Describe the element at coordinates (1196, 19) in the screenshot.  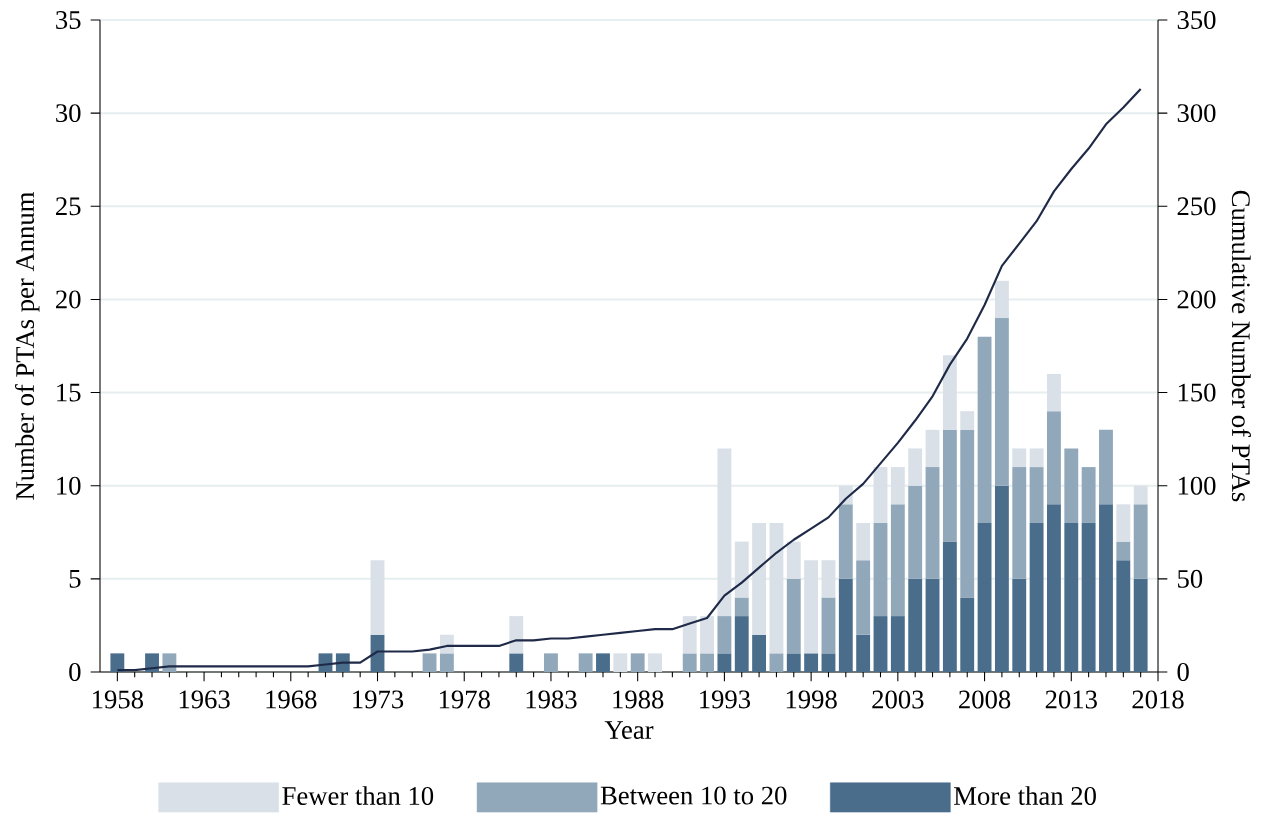
I see `y2-tick-label: 350` at that location.